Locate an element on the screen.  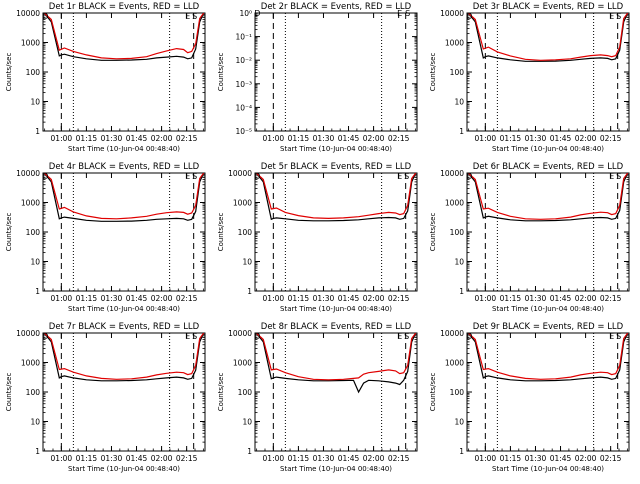
chart-title: Det 4r BLACK = Events, RED = LLD is located at coordinates (124, 167).